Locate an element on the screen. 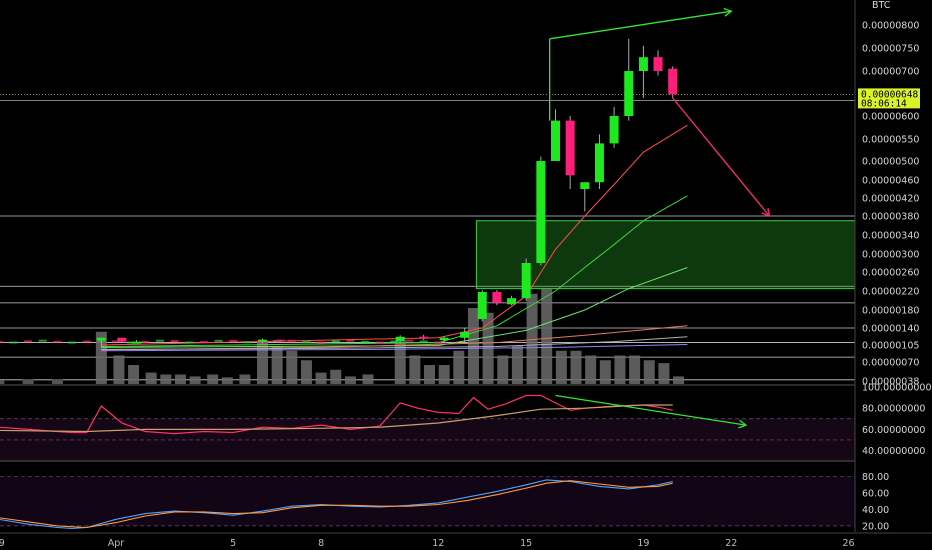 Image resolution: width=932 pixels, height=550 pixels. x-axis-tick-label: 22 is located at coordinates (731, 543).